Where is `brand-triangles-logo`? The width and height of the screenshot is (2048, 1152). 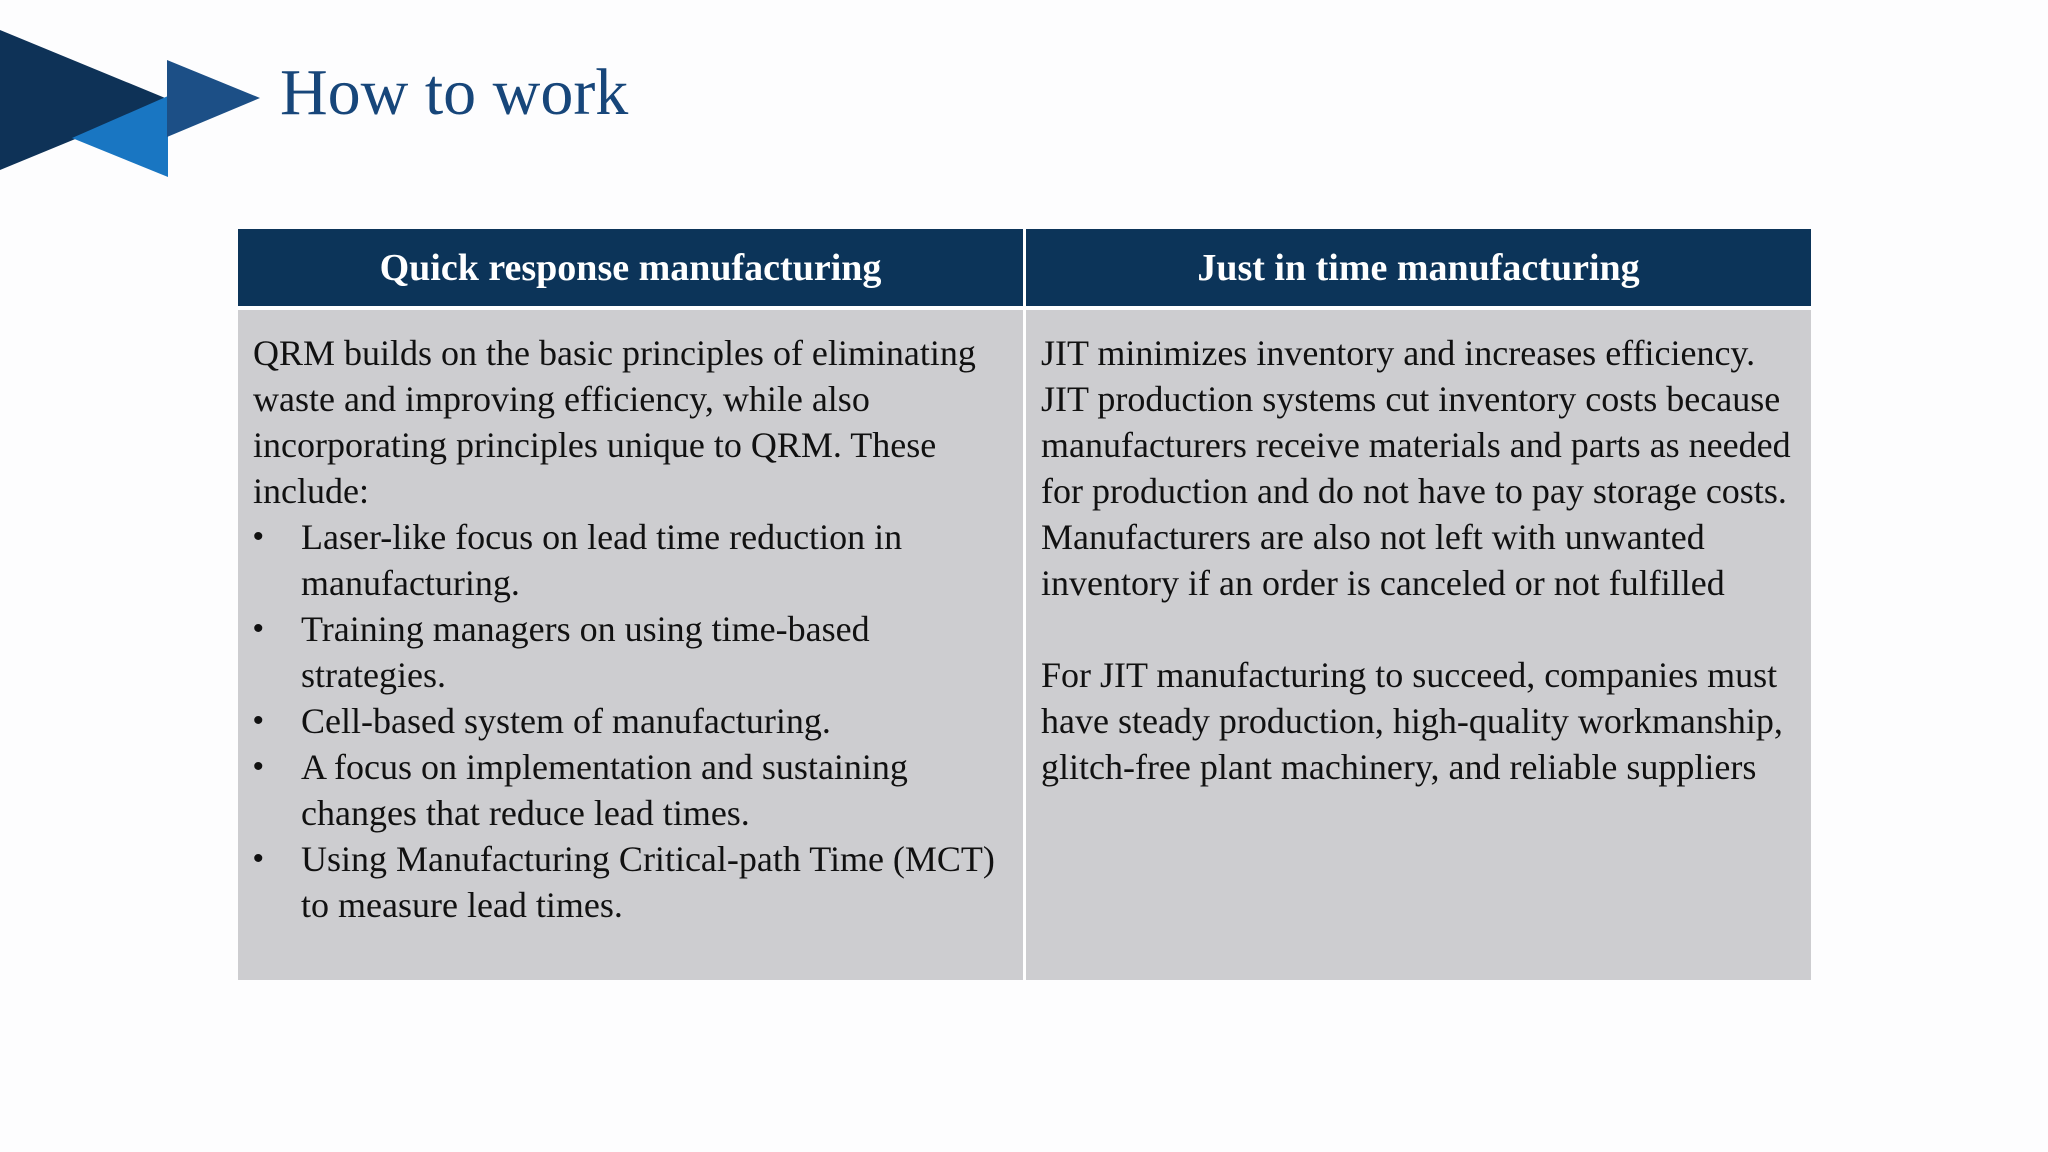
brand-triangles-logo is located at coordinates (130, 103).